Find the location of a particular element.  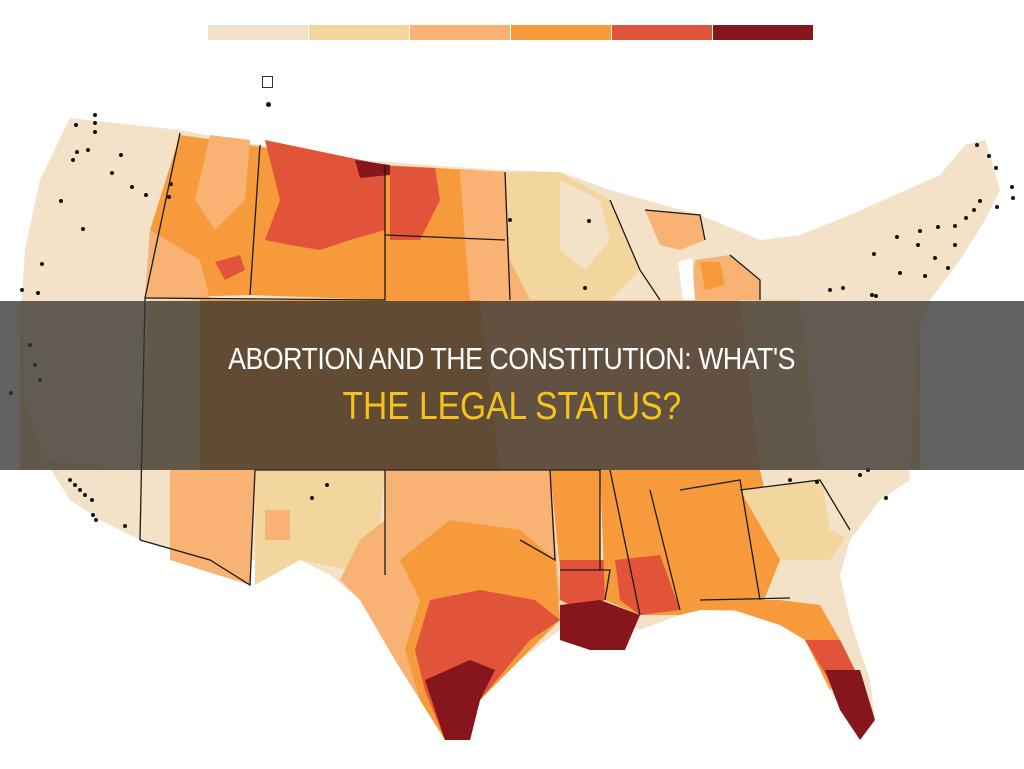

headline-line-1: ABORTION AND THE CONSTITUTION: WHAT'S is located at coordinates (512, 358).